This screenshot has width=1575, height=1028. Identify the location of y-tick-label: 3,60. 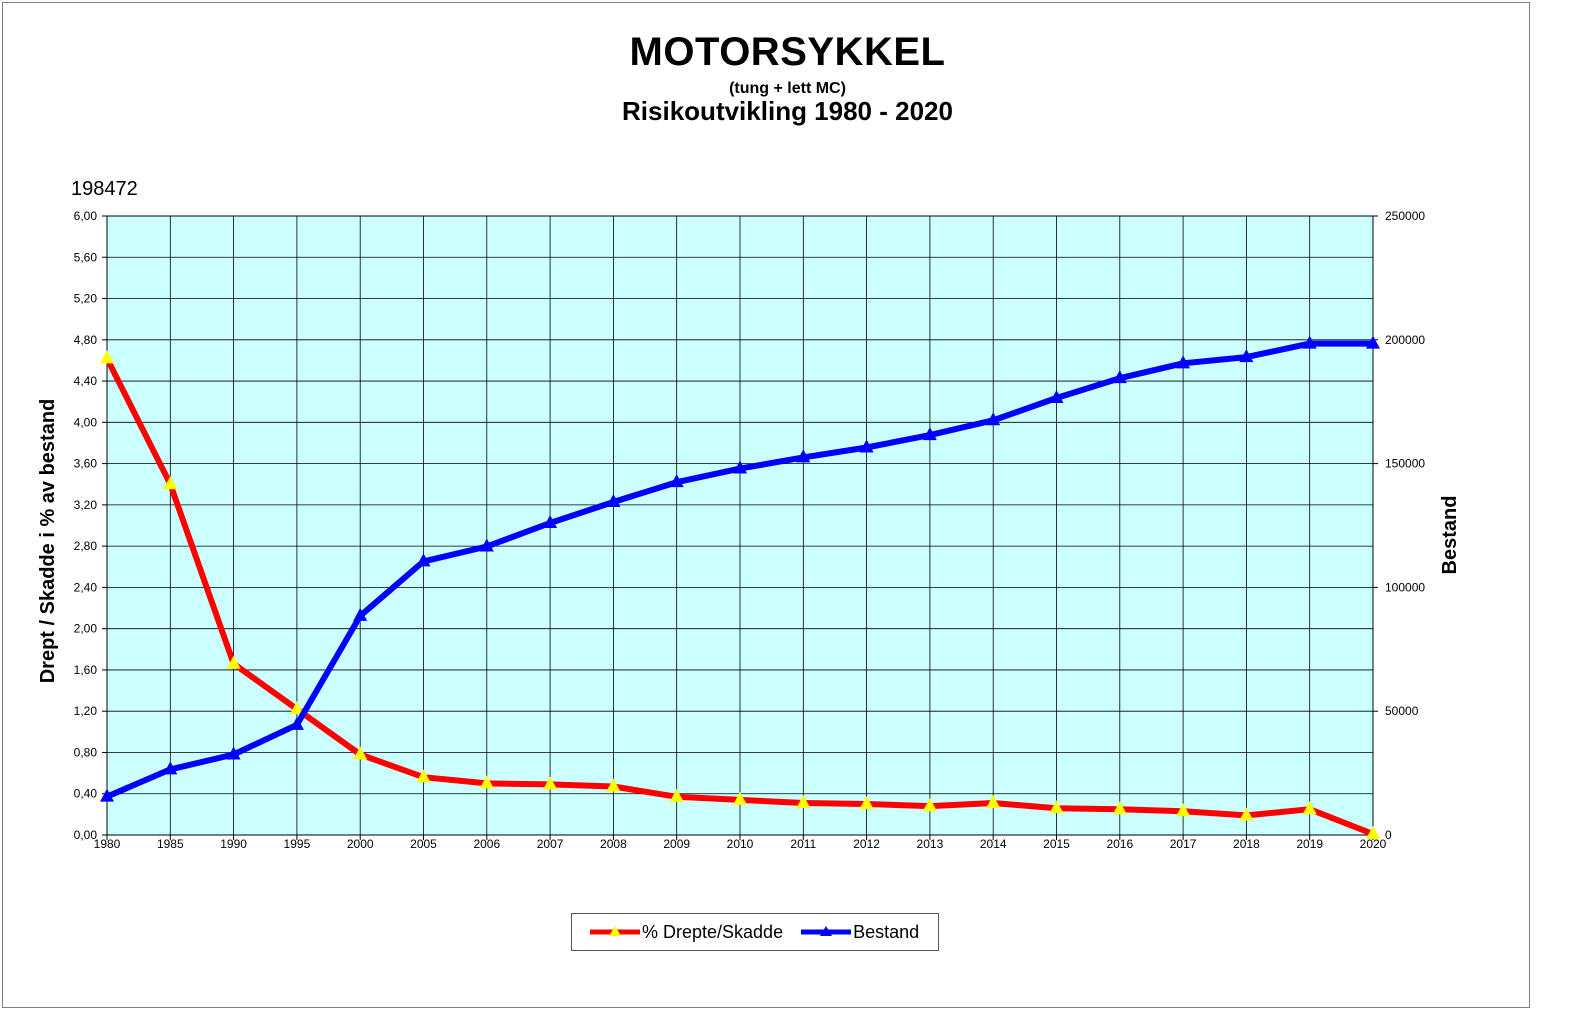
(86, 464).